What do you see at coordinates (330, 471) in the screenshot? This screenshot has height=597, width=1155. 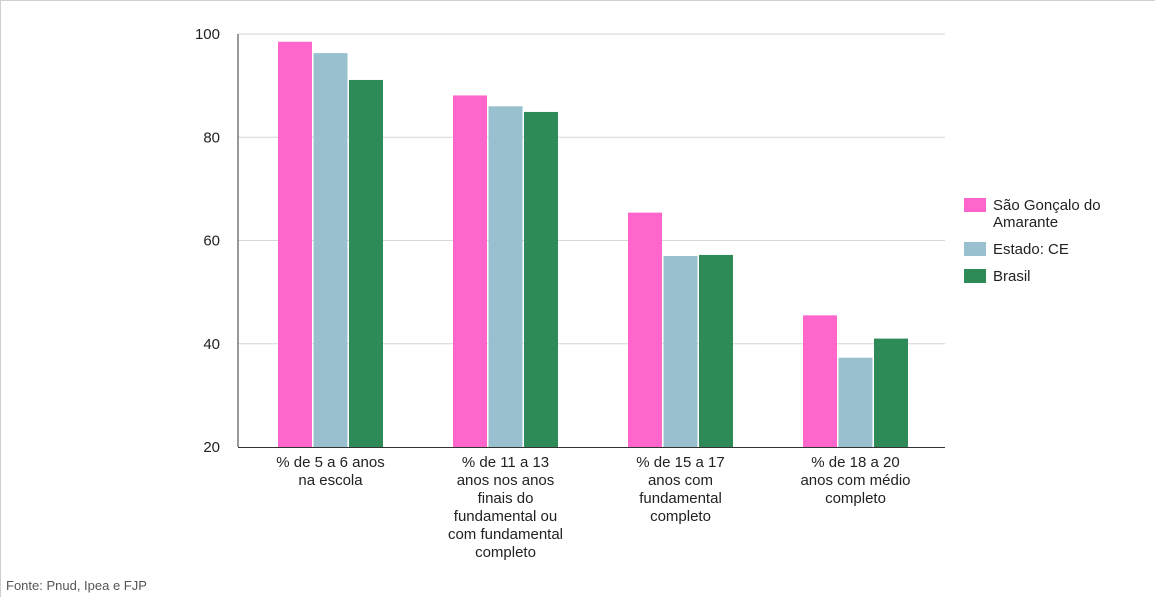 I see `x-category-label: % de 5 a 6 anos na escola` at bounding box center [330, 471].